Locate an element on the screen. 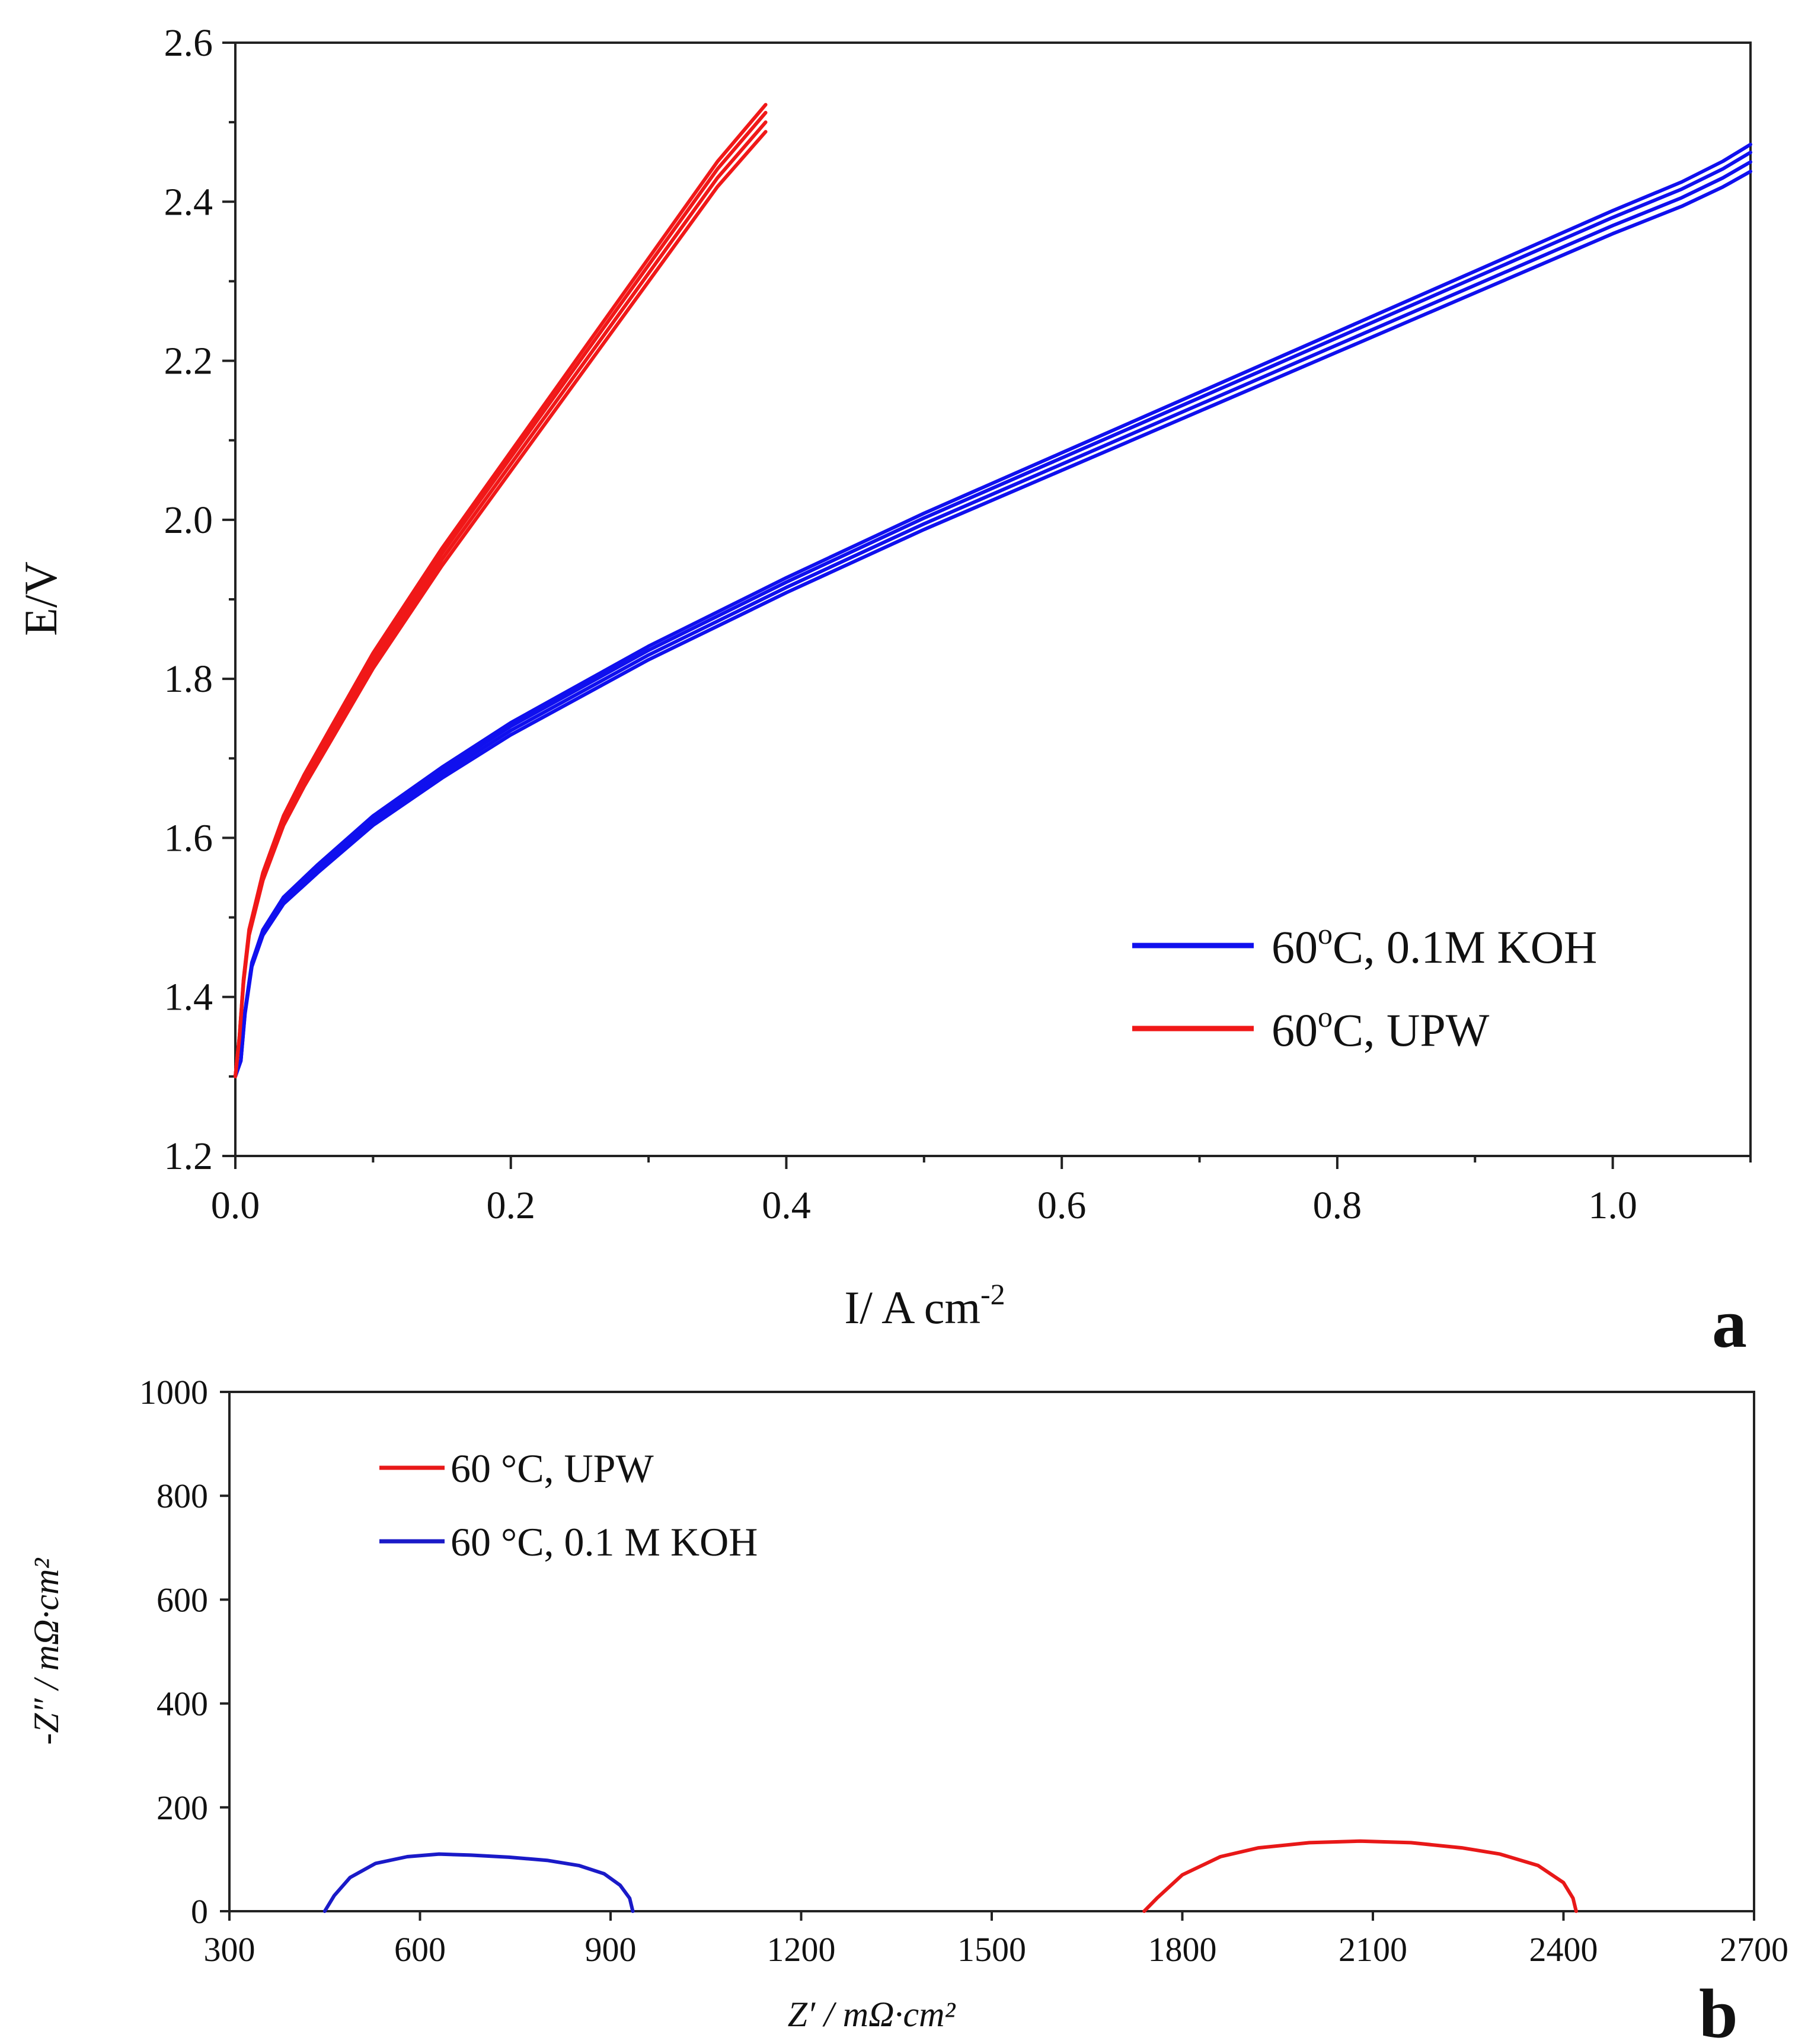 The image size is (1808, 2044). y-tick-label: 2.0 is located at coordinates (189, 520).